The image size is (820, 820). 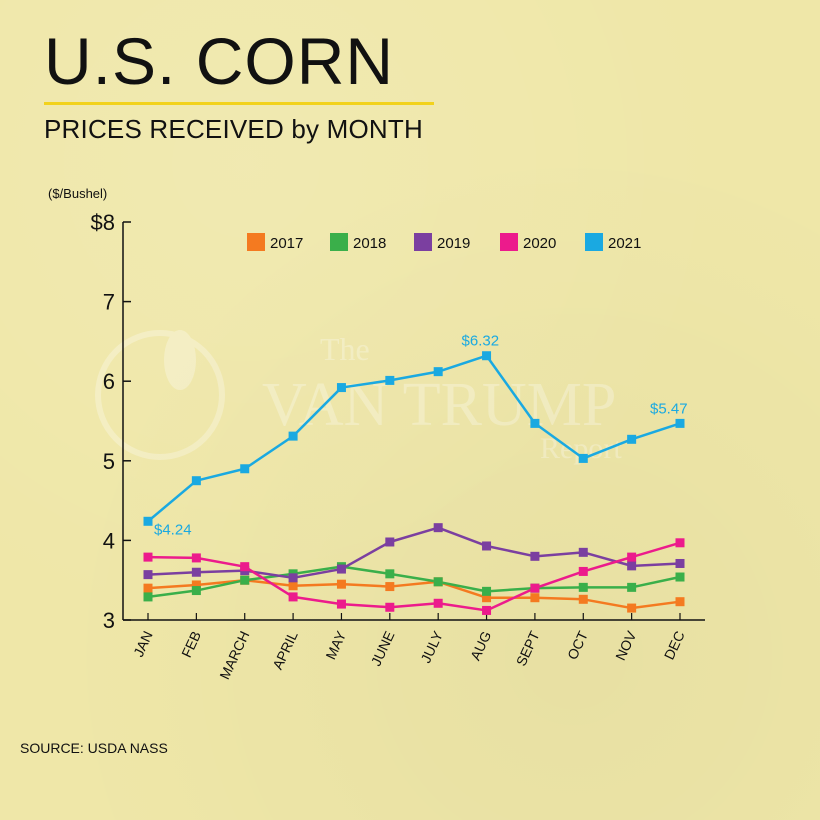 What do you see at coordinates (78, 193) in the screenshot?
I see `y-axis-unit: ($/Bushel)` at bounding box center [78, 193].